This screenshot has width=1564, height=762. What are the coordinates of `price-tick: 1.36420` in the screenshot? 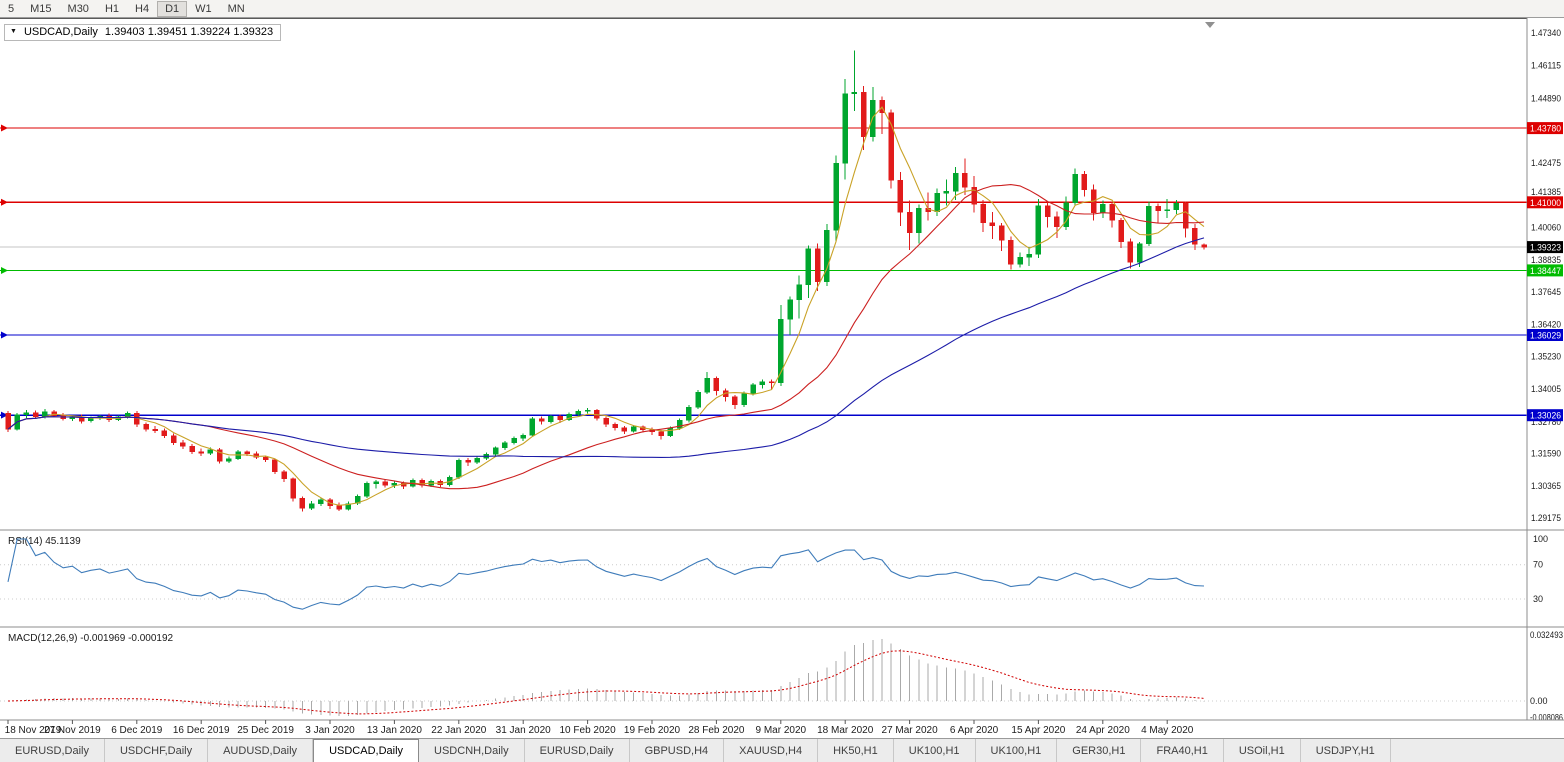 It's located at (1546, 325).